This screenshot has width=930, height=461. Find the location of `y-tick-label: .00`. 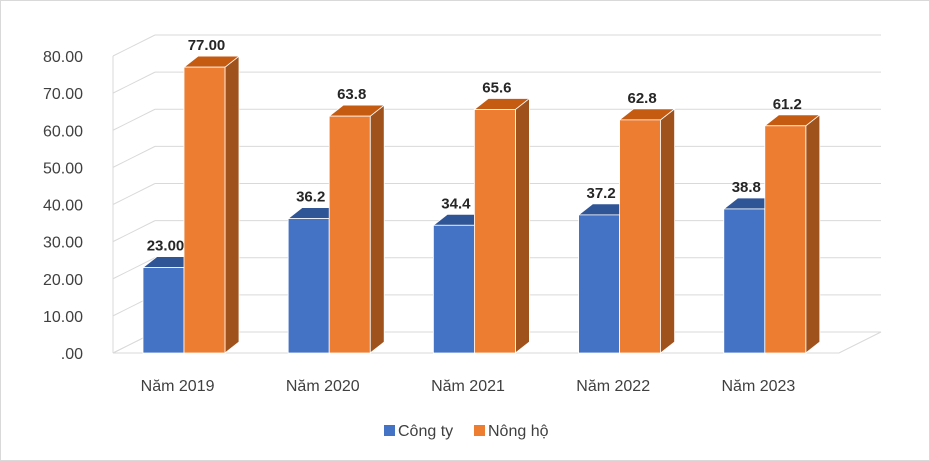

y-tick-label: .00 is located at coordinates (72, 354).